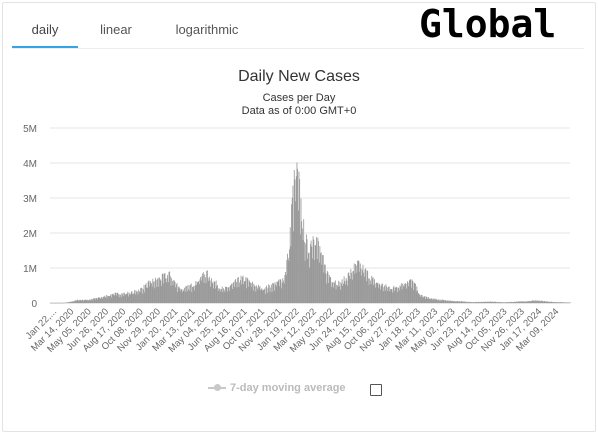 Image resolution: width=598 pixels, height=438 pixels. What do you see at coordinates (30, 217) in the screenshot?
I see `y-axis: 0 1M 2M 3M 4M 5M` at bounding box center [30, 217].